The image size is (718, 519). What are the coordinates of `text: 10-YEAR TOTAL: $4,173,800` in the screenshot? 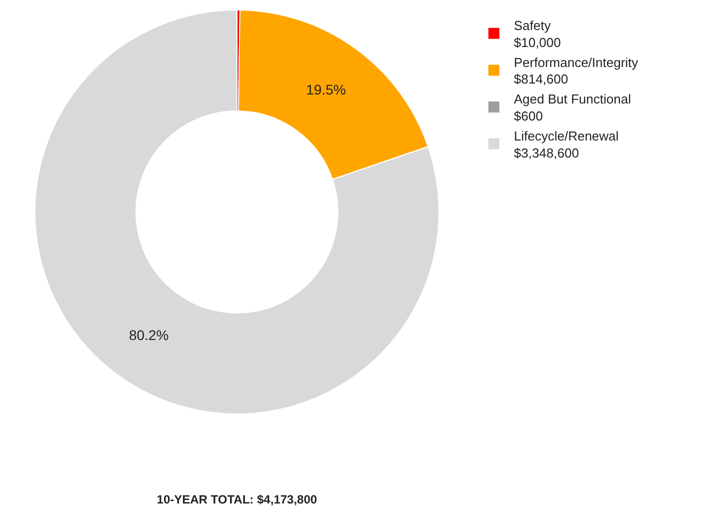 It's located at (237, 499).